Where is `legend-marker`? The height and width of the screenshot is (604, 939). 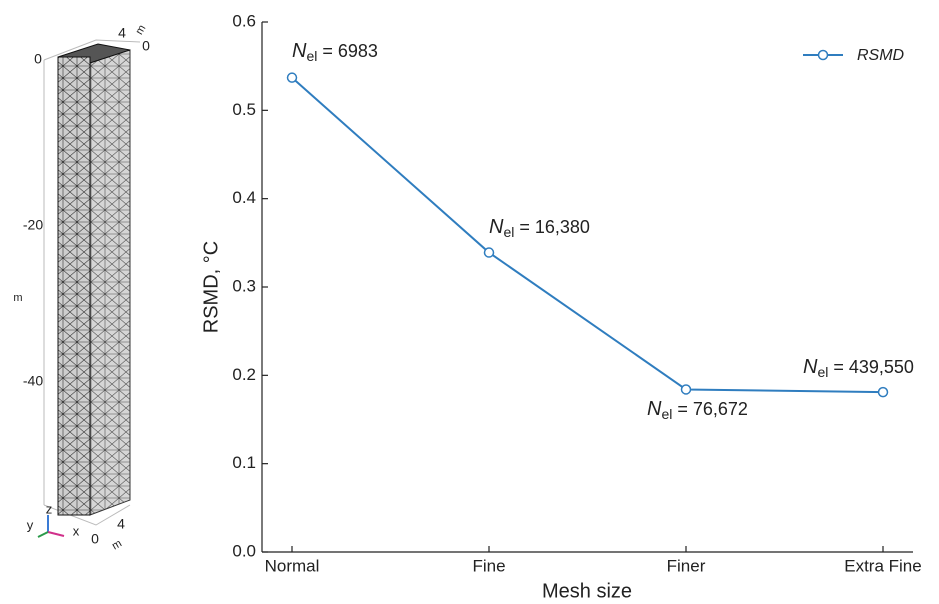 legend-marker is located at coordinates (823, 55).